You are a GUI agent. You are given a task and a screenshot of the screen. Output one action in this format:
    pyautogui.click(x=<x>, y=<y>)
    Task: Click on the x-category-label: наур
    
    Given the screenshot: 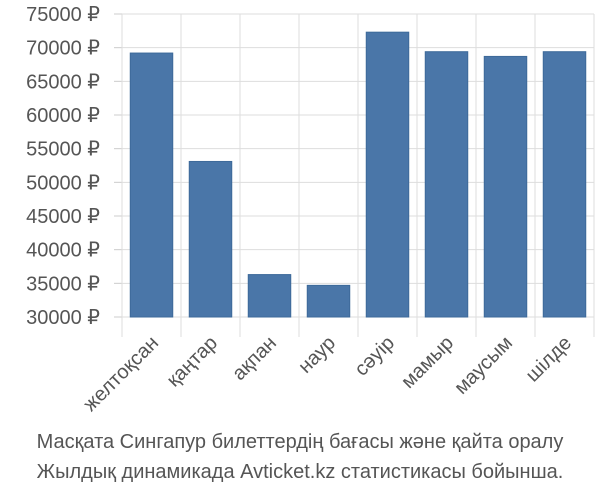 What is the action you would take?
    pyautogui.click(x=317, y=355)
    